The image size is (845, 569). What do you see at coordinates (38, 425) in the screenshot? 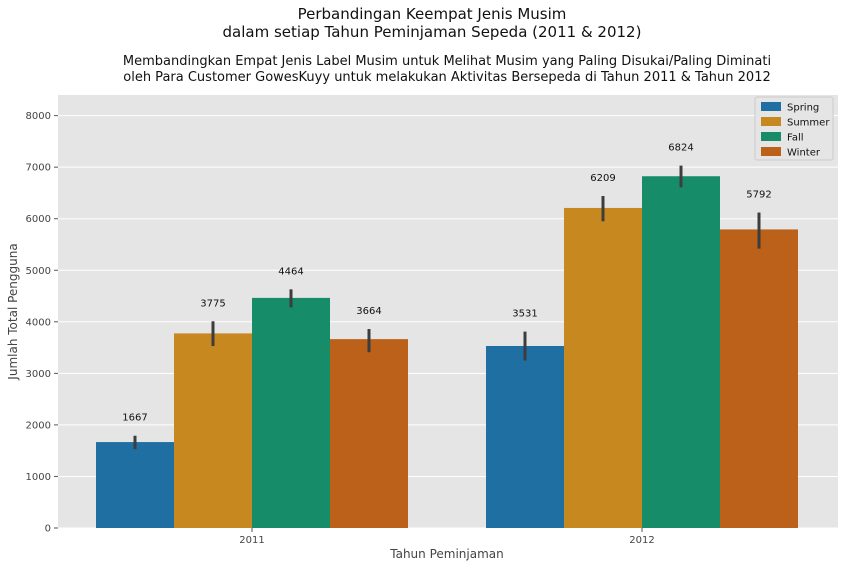
I see `y-tick-label: 2000` at bounding box center [38, 425].